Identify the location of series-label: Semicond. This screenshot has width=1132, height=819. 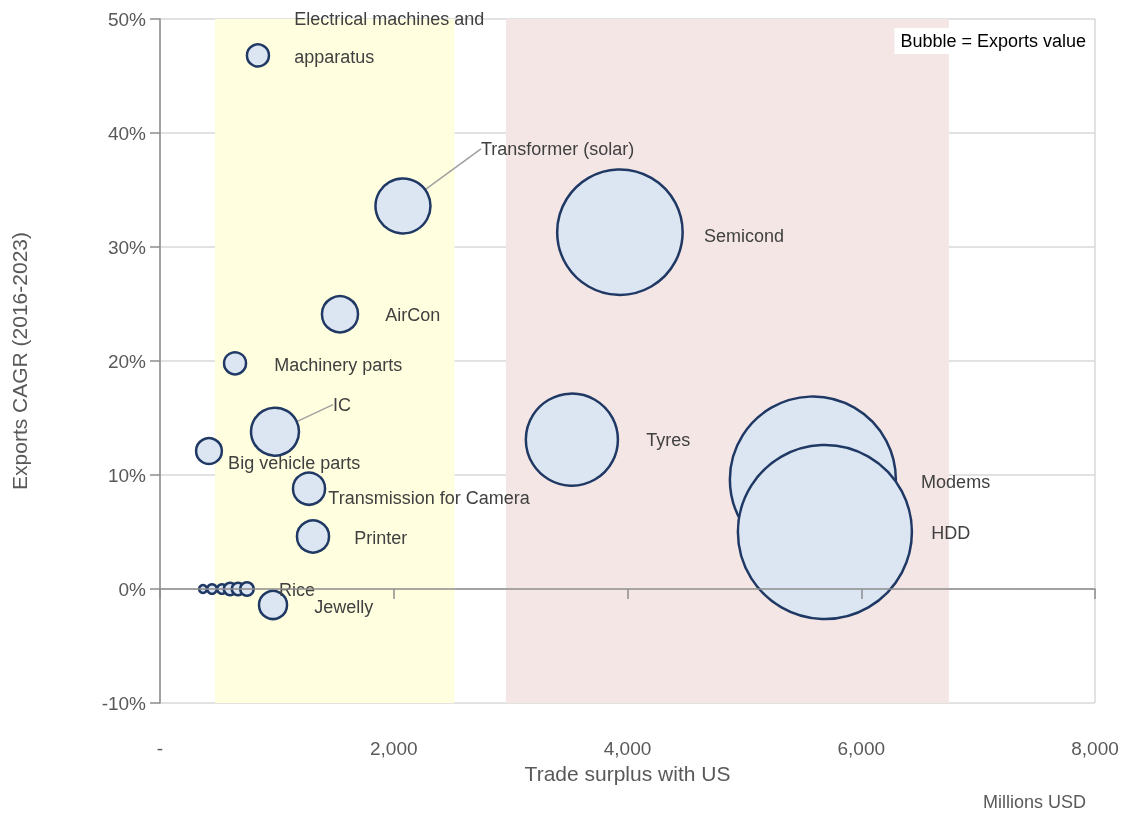
(743, 236).